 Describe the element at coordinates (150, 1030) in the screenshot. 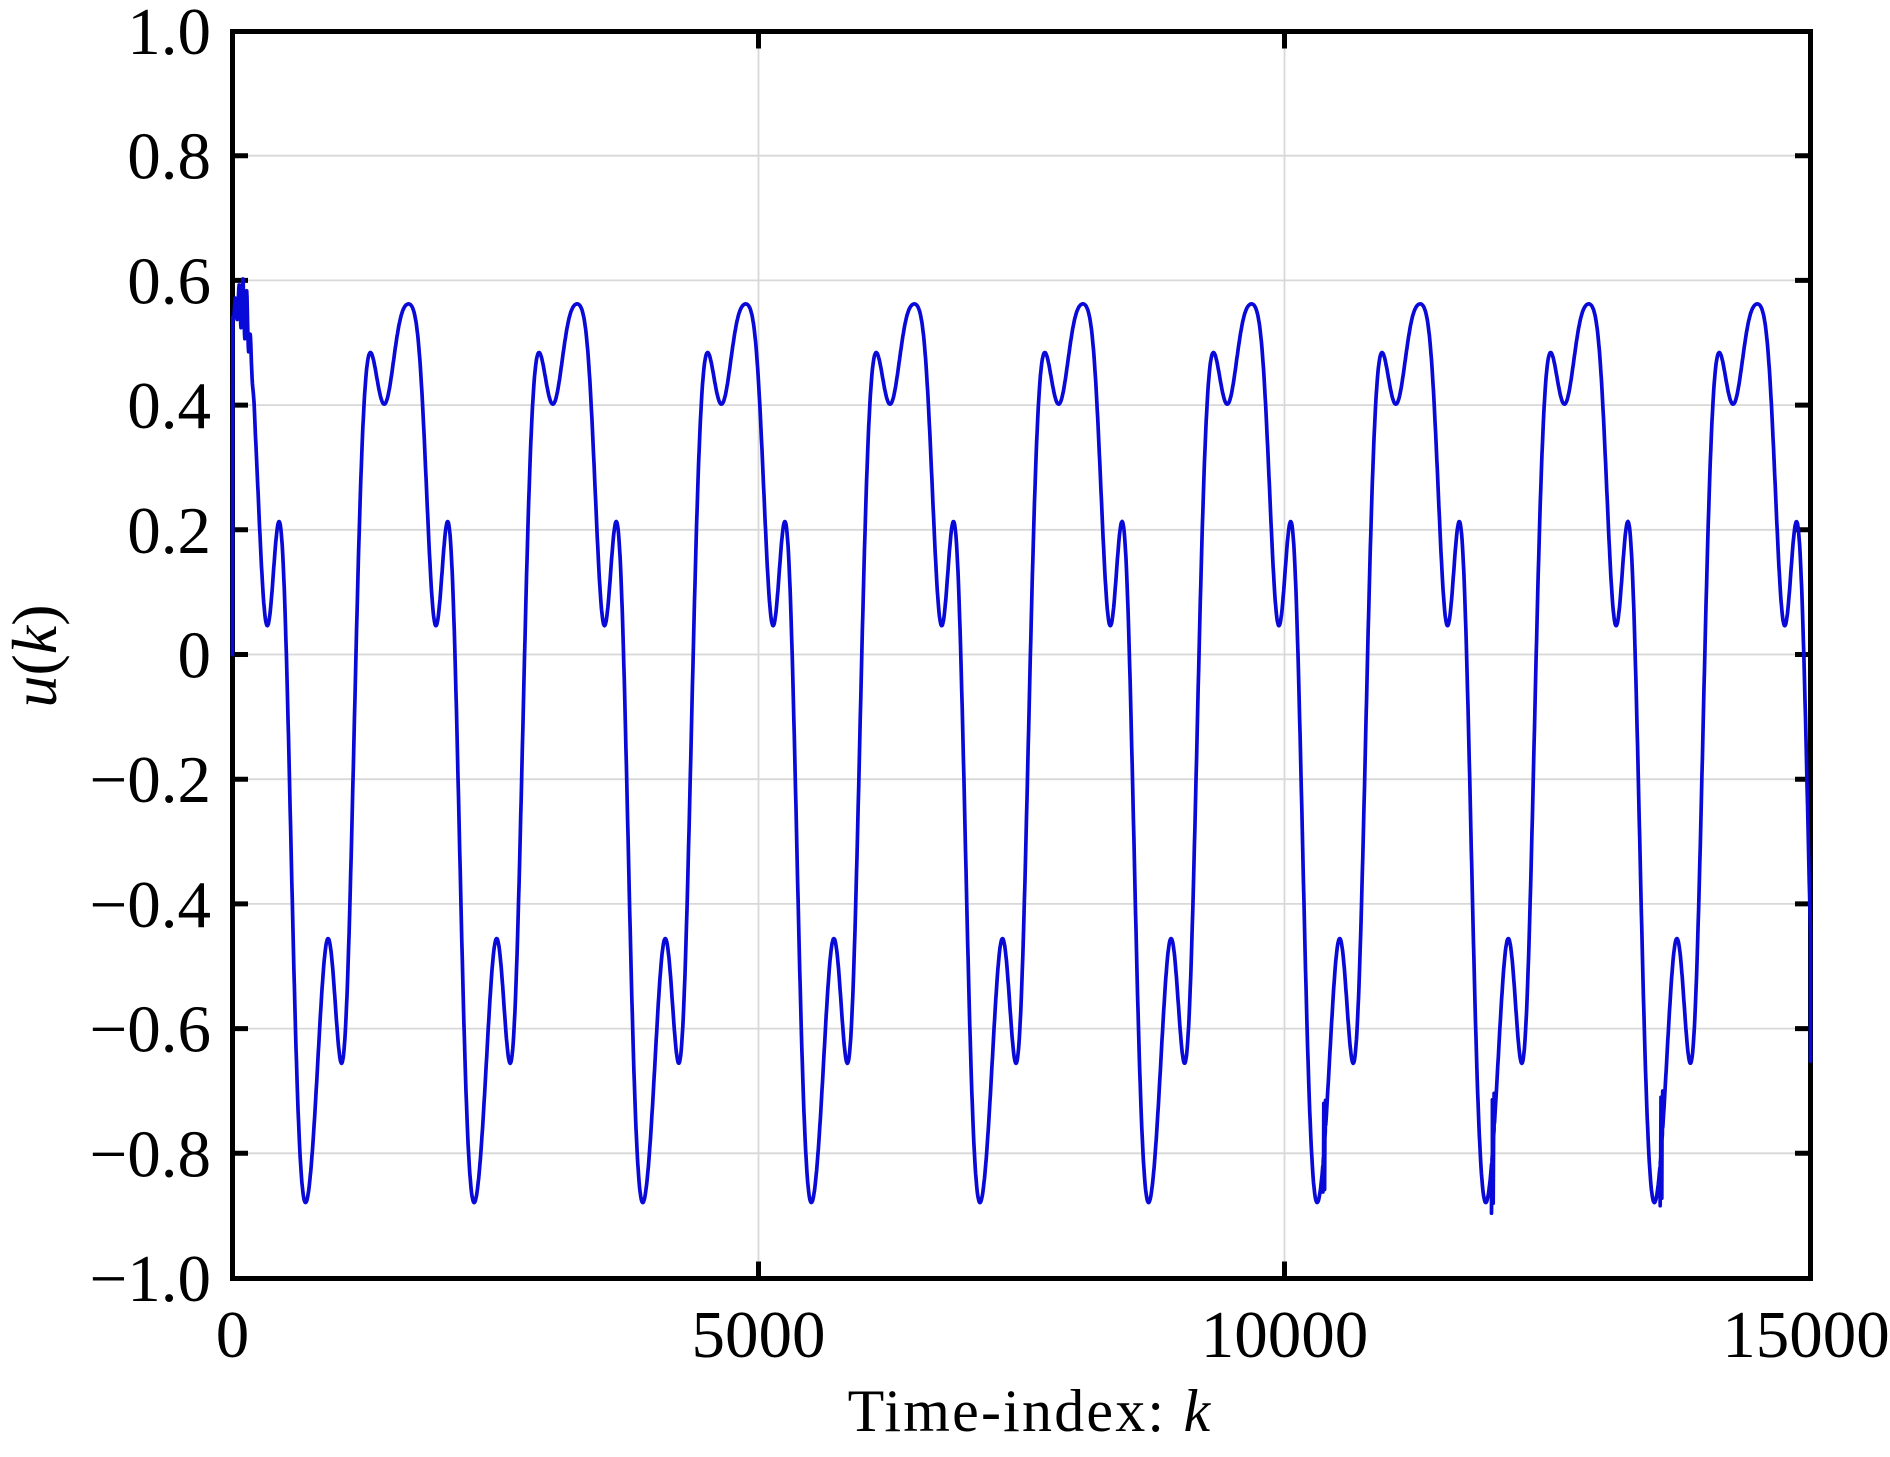

I see `svg-text: −0.6` at that location.